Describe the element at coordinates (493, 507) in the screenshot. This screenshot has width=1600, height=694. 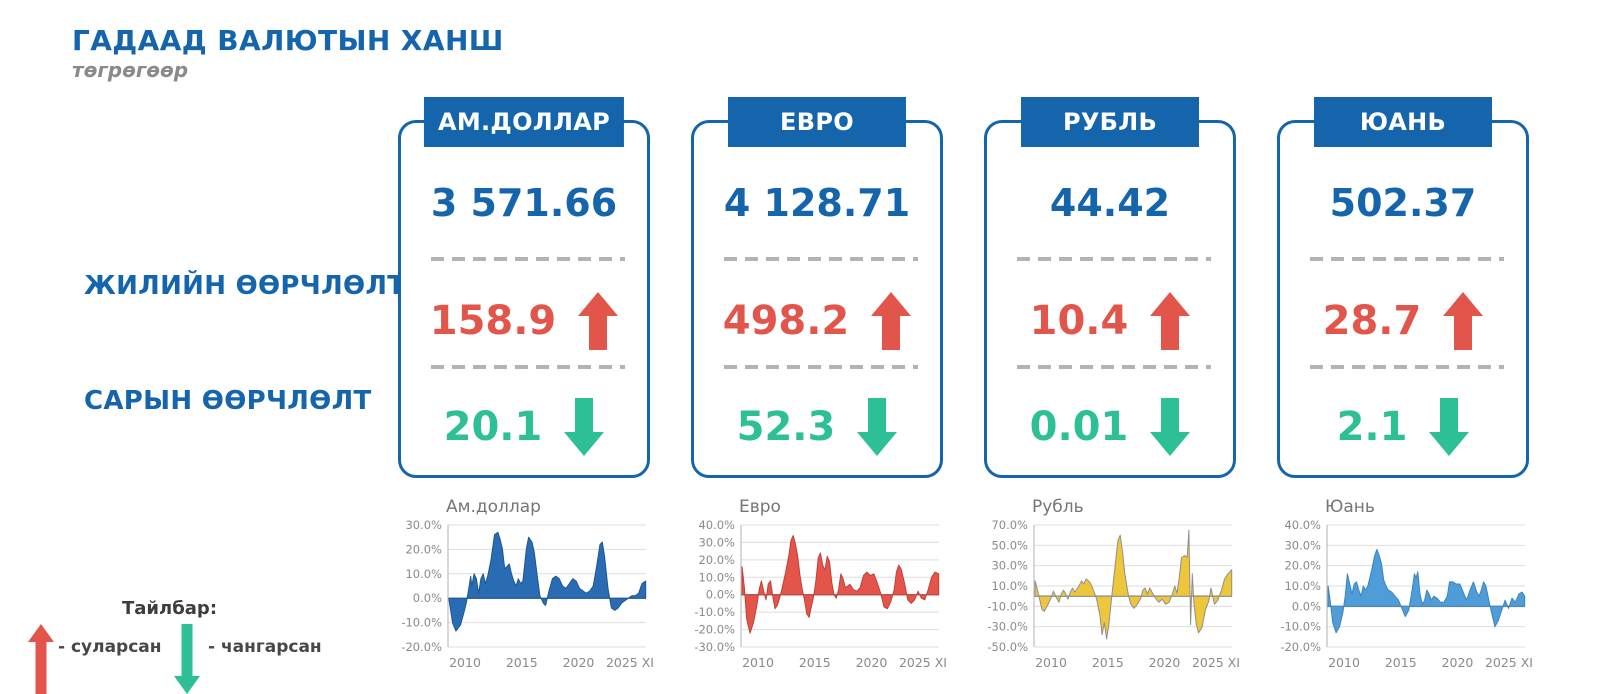
I see `chart-title: Ам.доллар` at that location.